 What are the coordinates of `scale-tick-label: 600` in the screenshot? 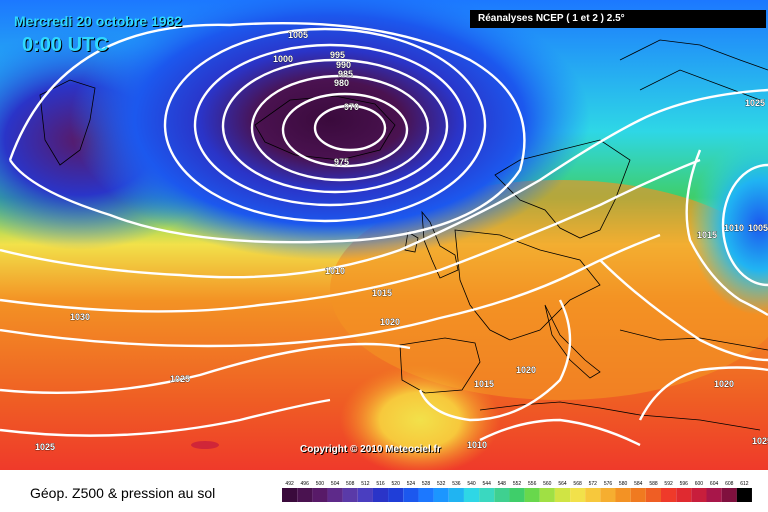 It's located at (699, 484).